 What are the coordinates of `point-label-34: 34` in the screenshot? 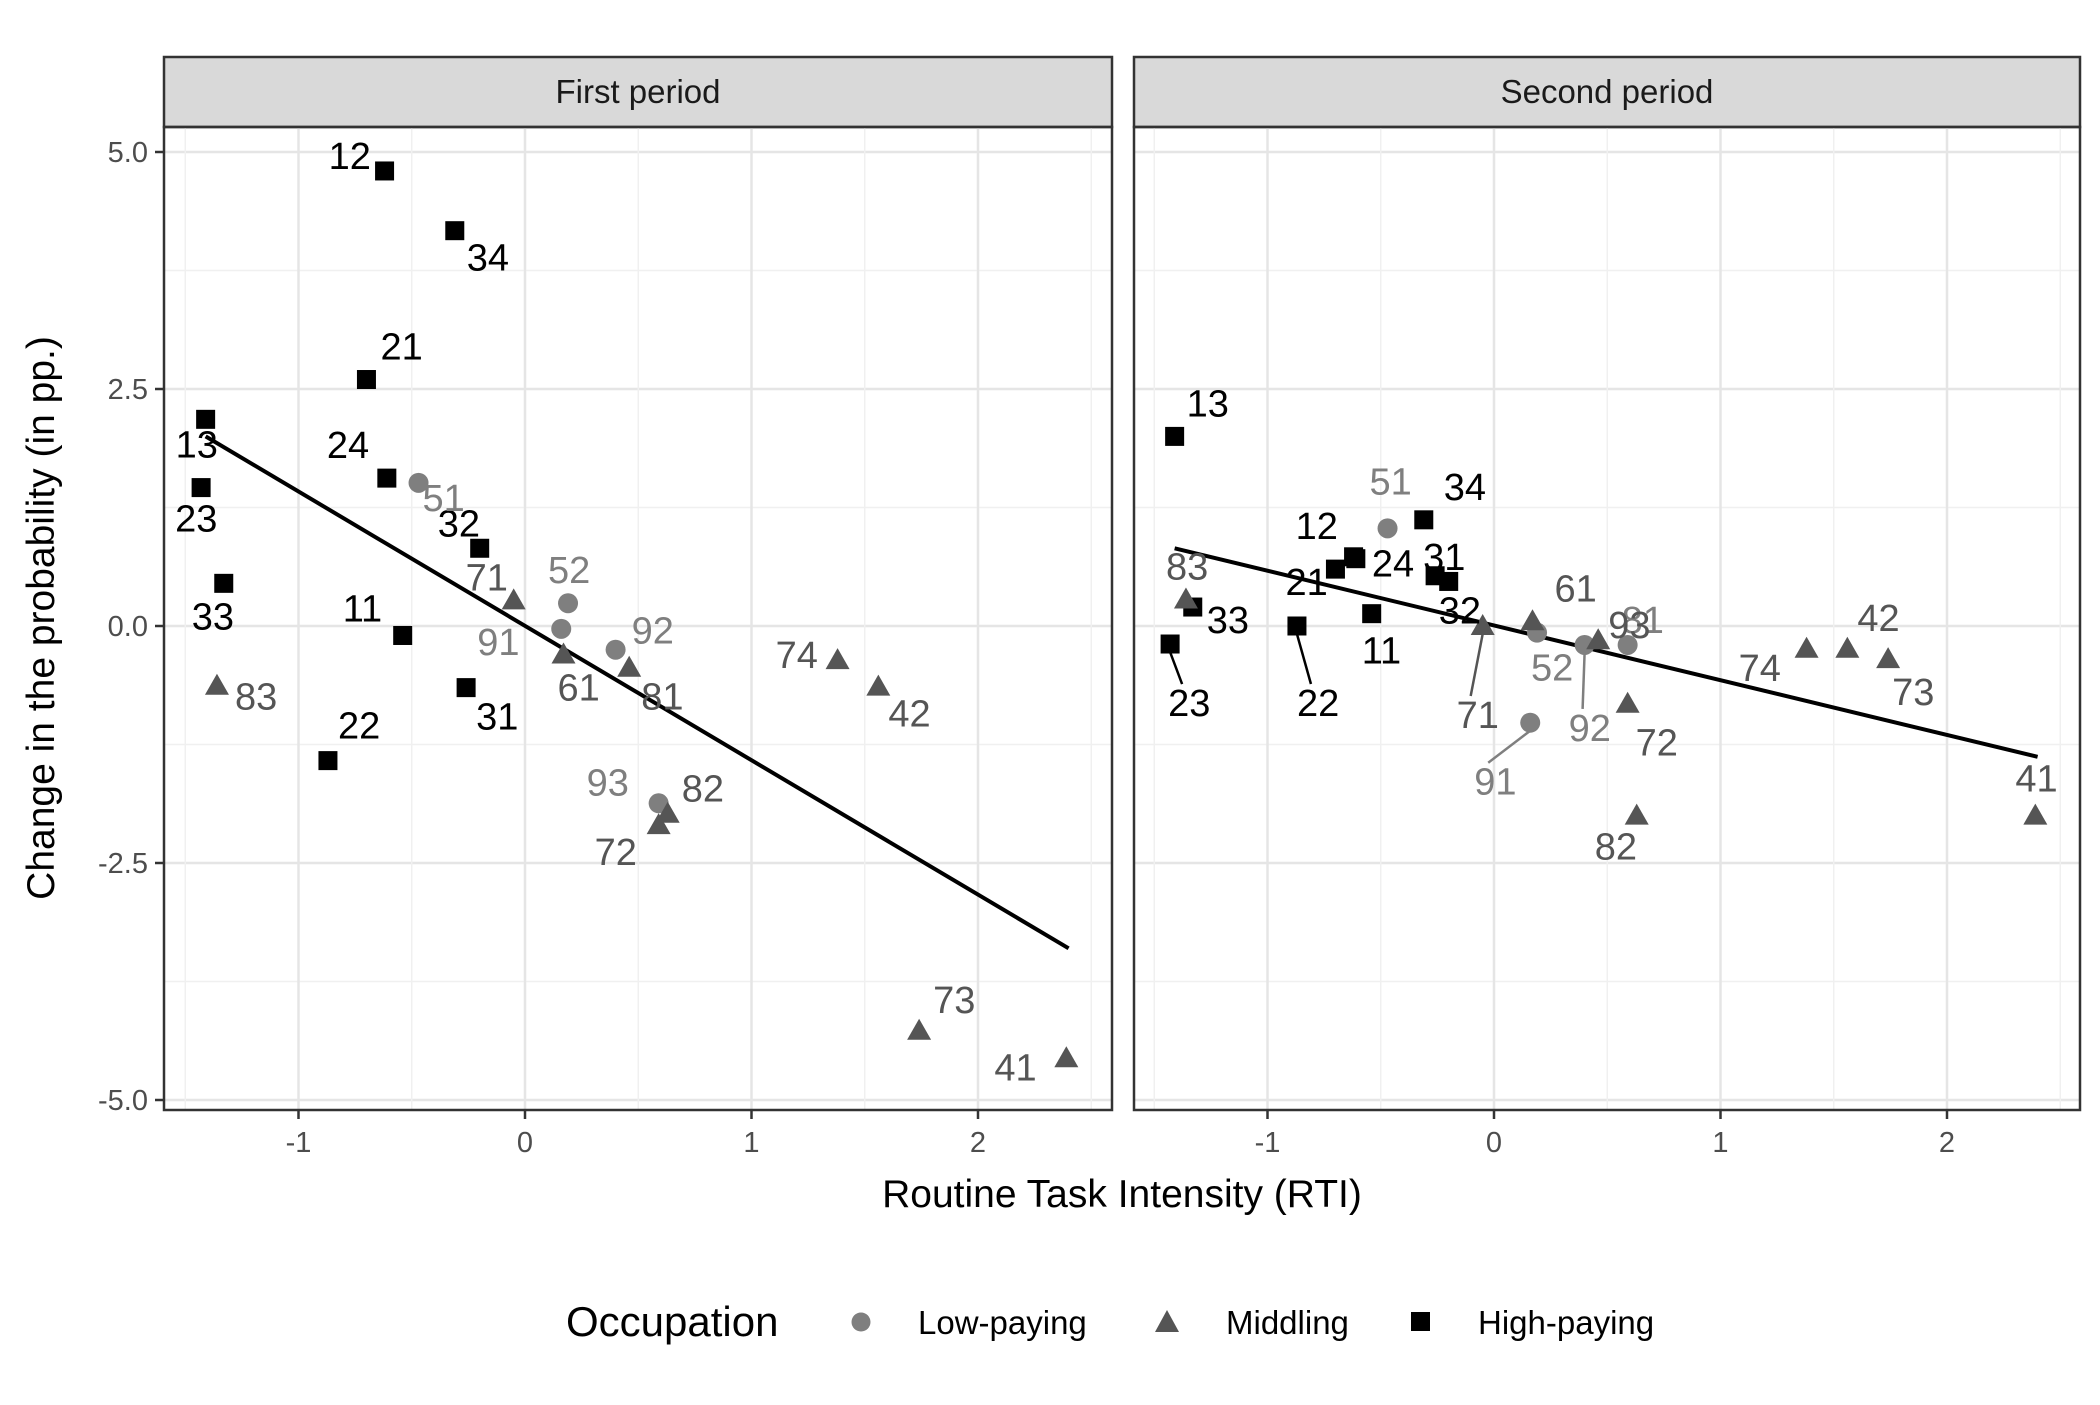 It's located at (1465, 488).